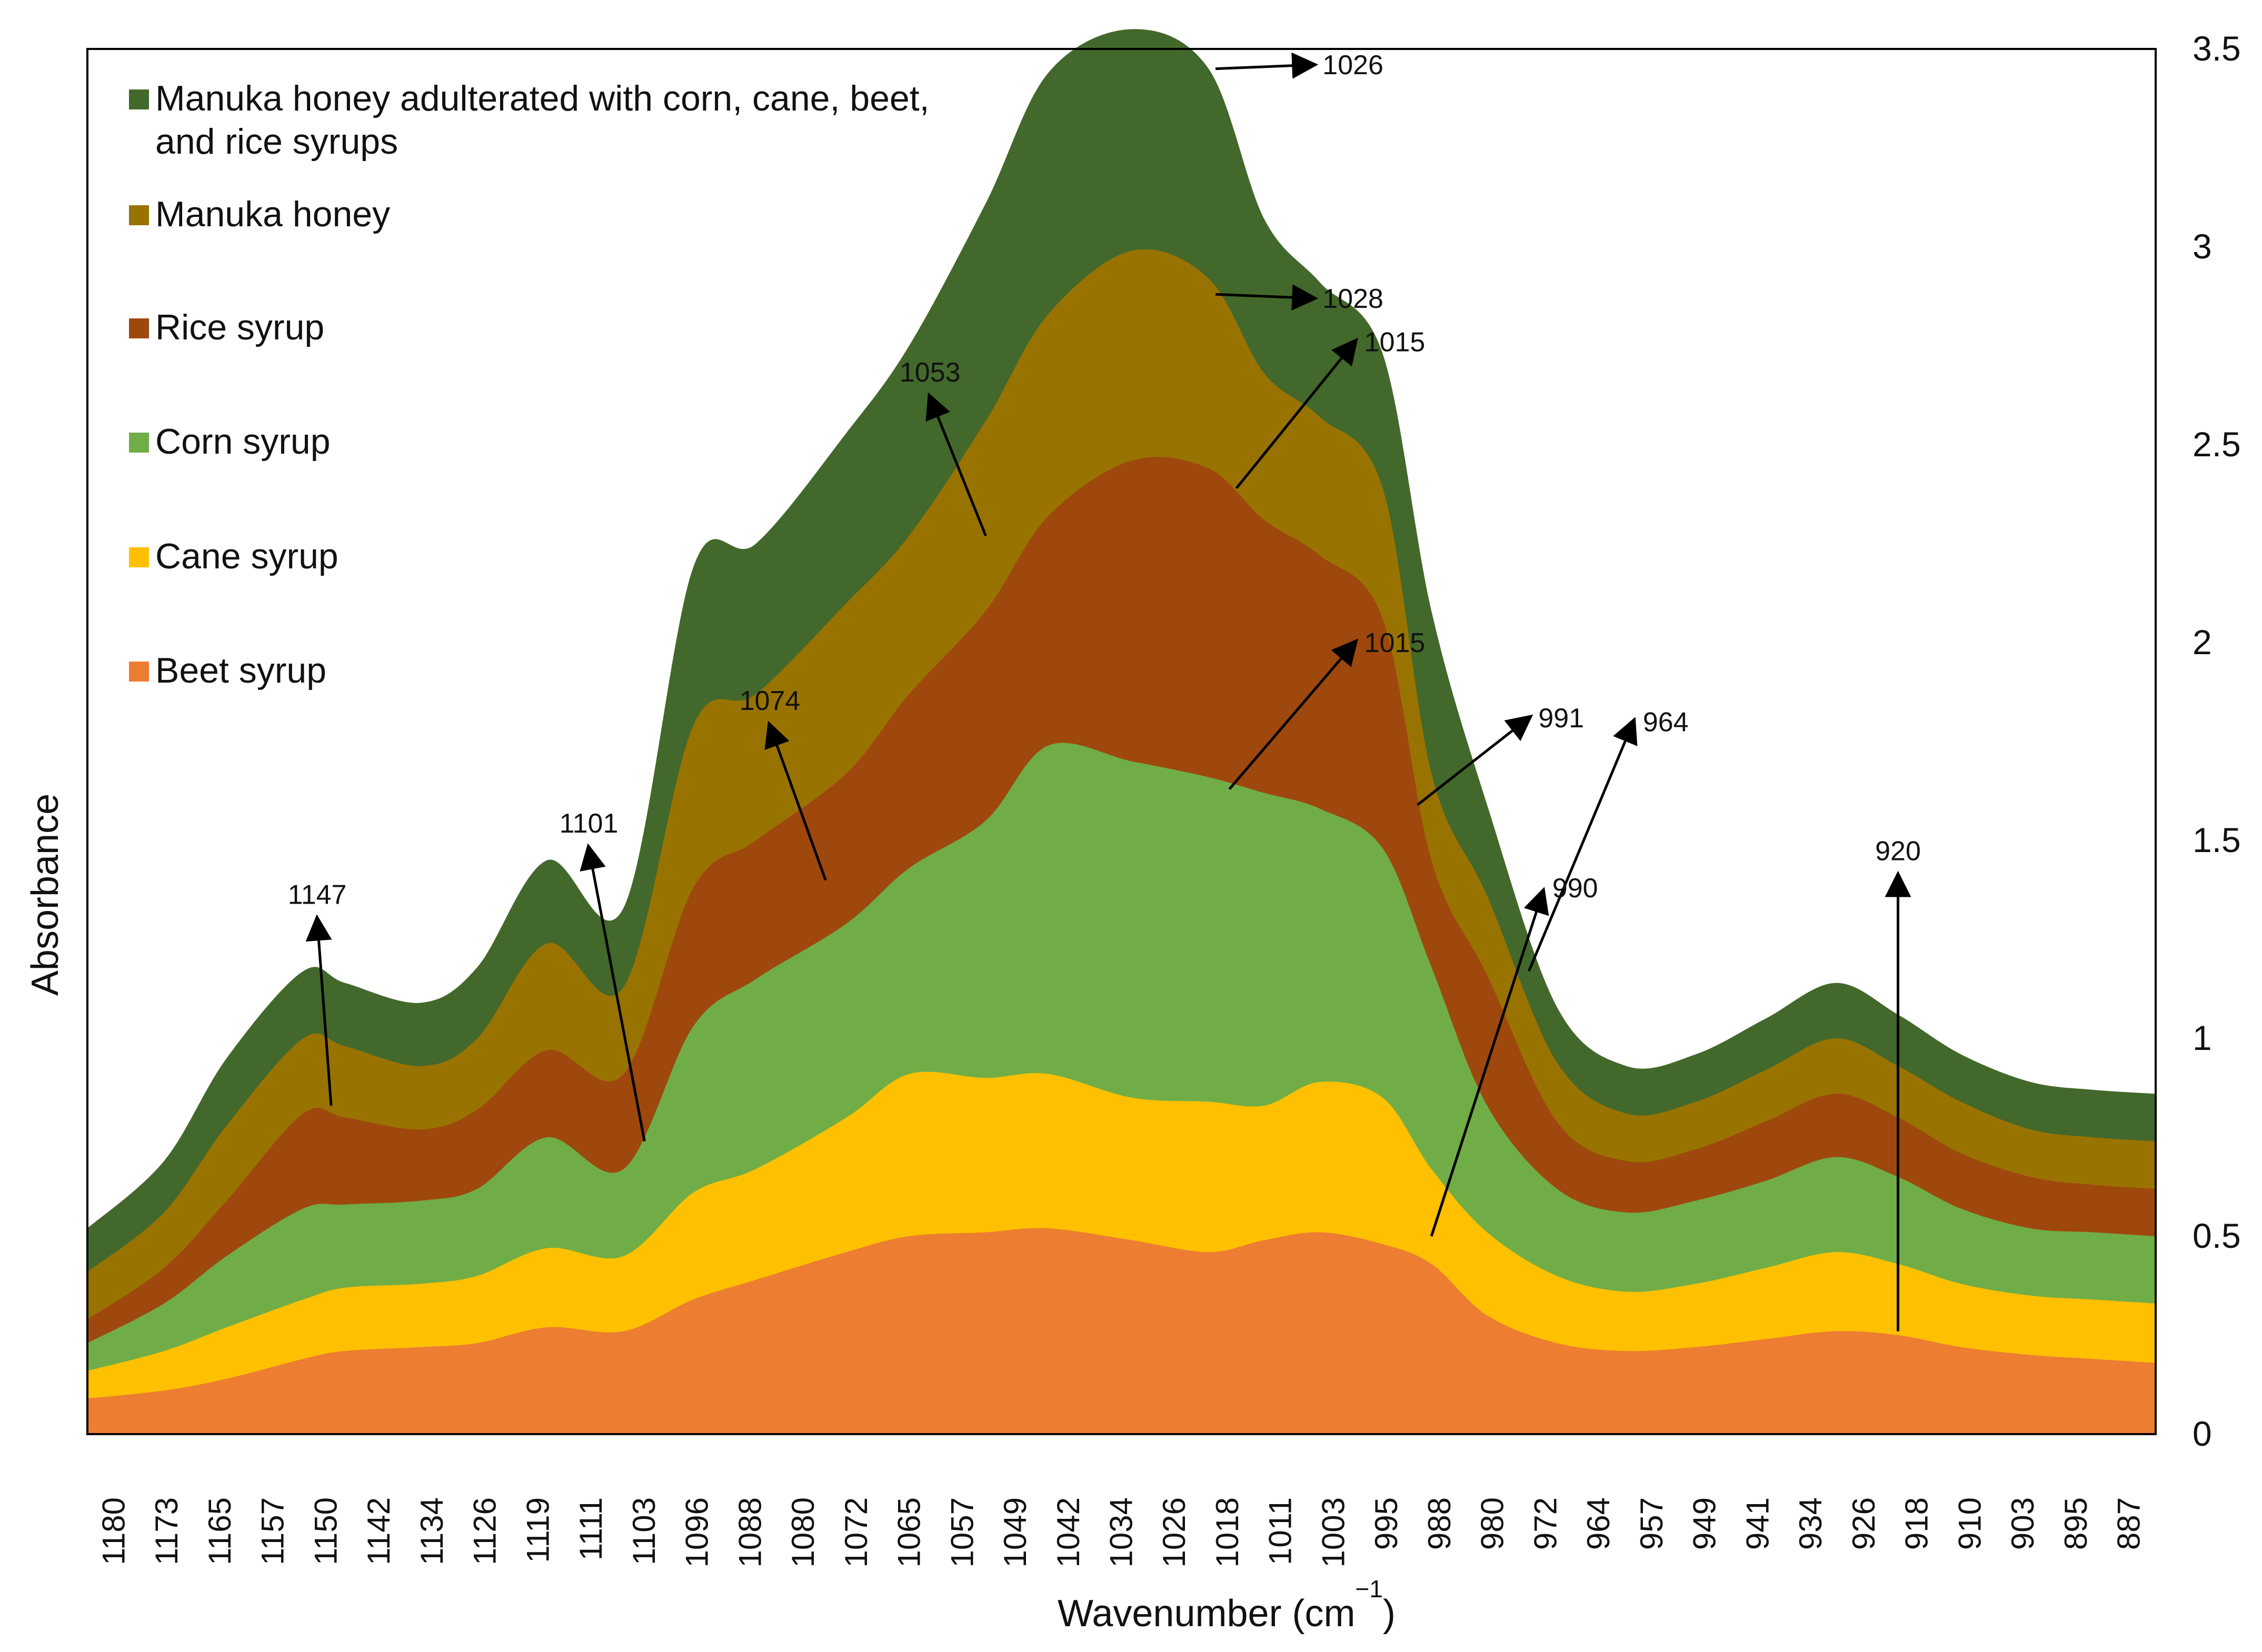 This screenshot has height=1652, width=2262. Describe the element at coordinates (1352, 65) in the screenshot. I see `annotation-label: 1026` at that location.